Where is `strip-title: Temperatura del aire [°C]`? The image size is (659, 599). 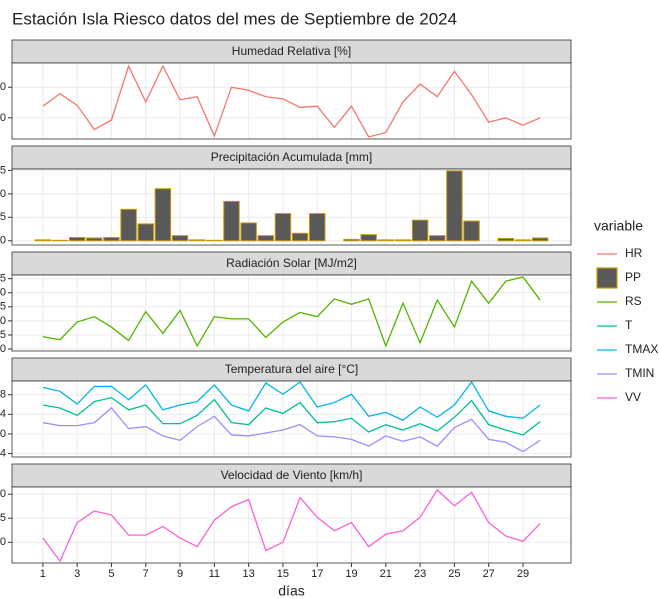 strip-title: Temperatura del aire [°C] is located at coordinates (292, 369).